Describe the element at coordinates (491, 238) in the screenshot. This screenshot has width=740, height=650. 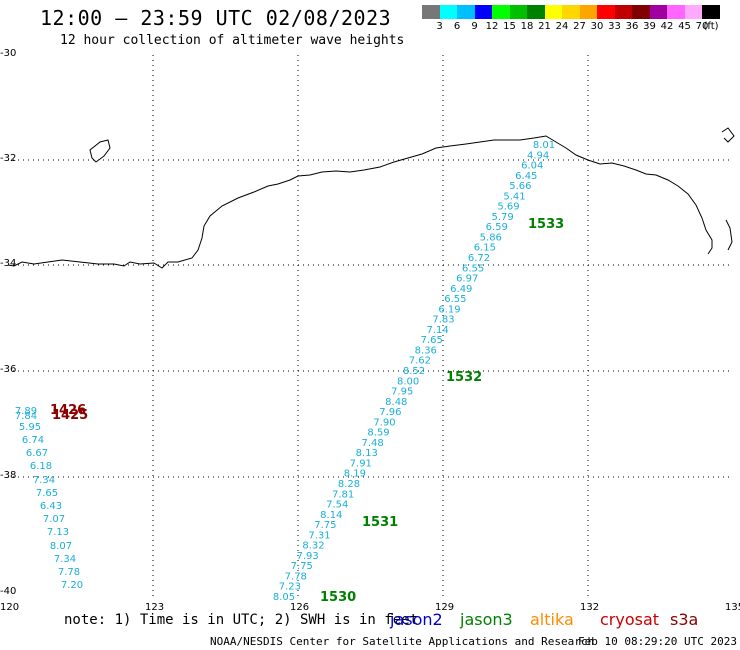
I see `swh-value: 5.86` at that location.